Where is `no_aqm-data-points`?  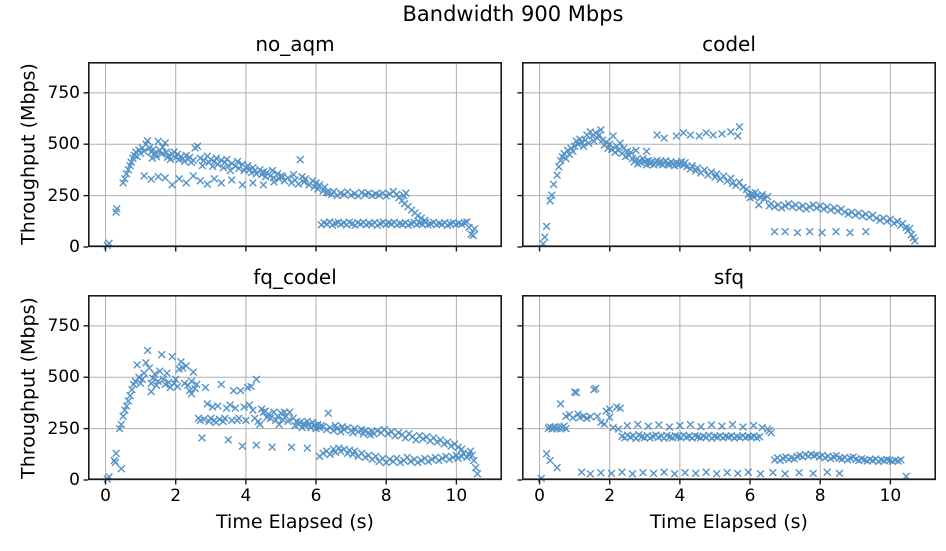 no_aqm-data-points is located at coordinates (291, 193).